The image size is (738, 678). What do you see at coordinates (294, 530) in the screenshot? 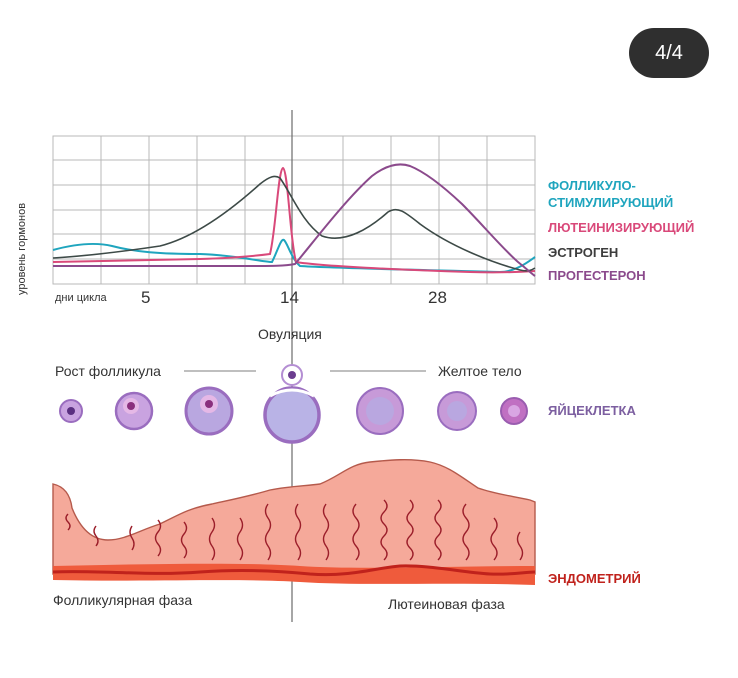
I see `endometrial-glands` at bounding box center [294, 530].